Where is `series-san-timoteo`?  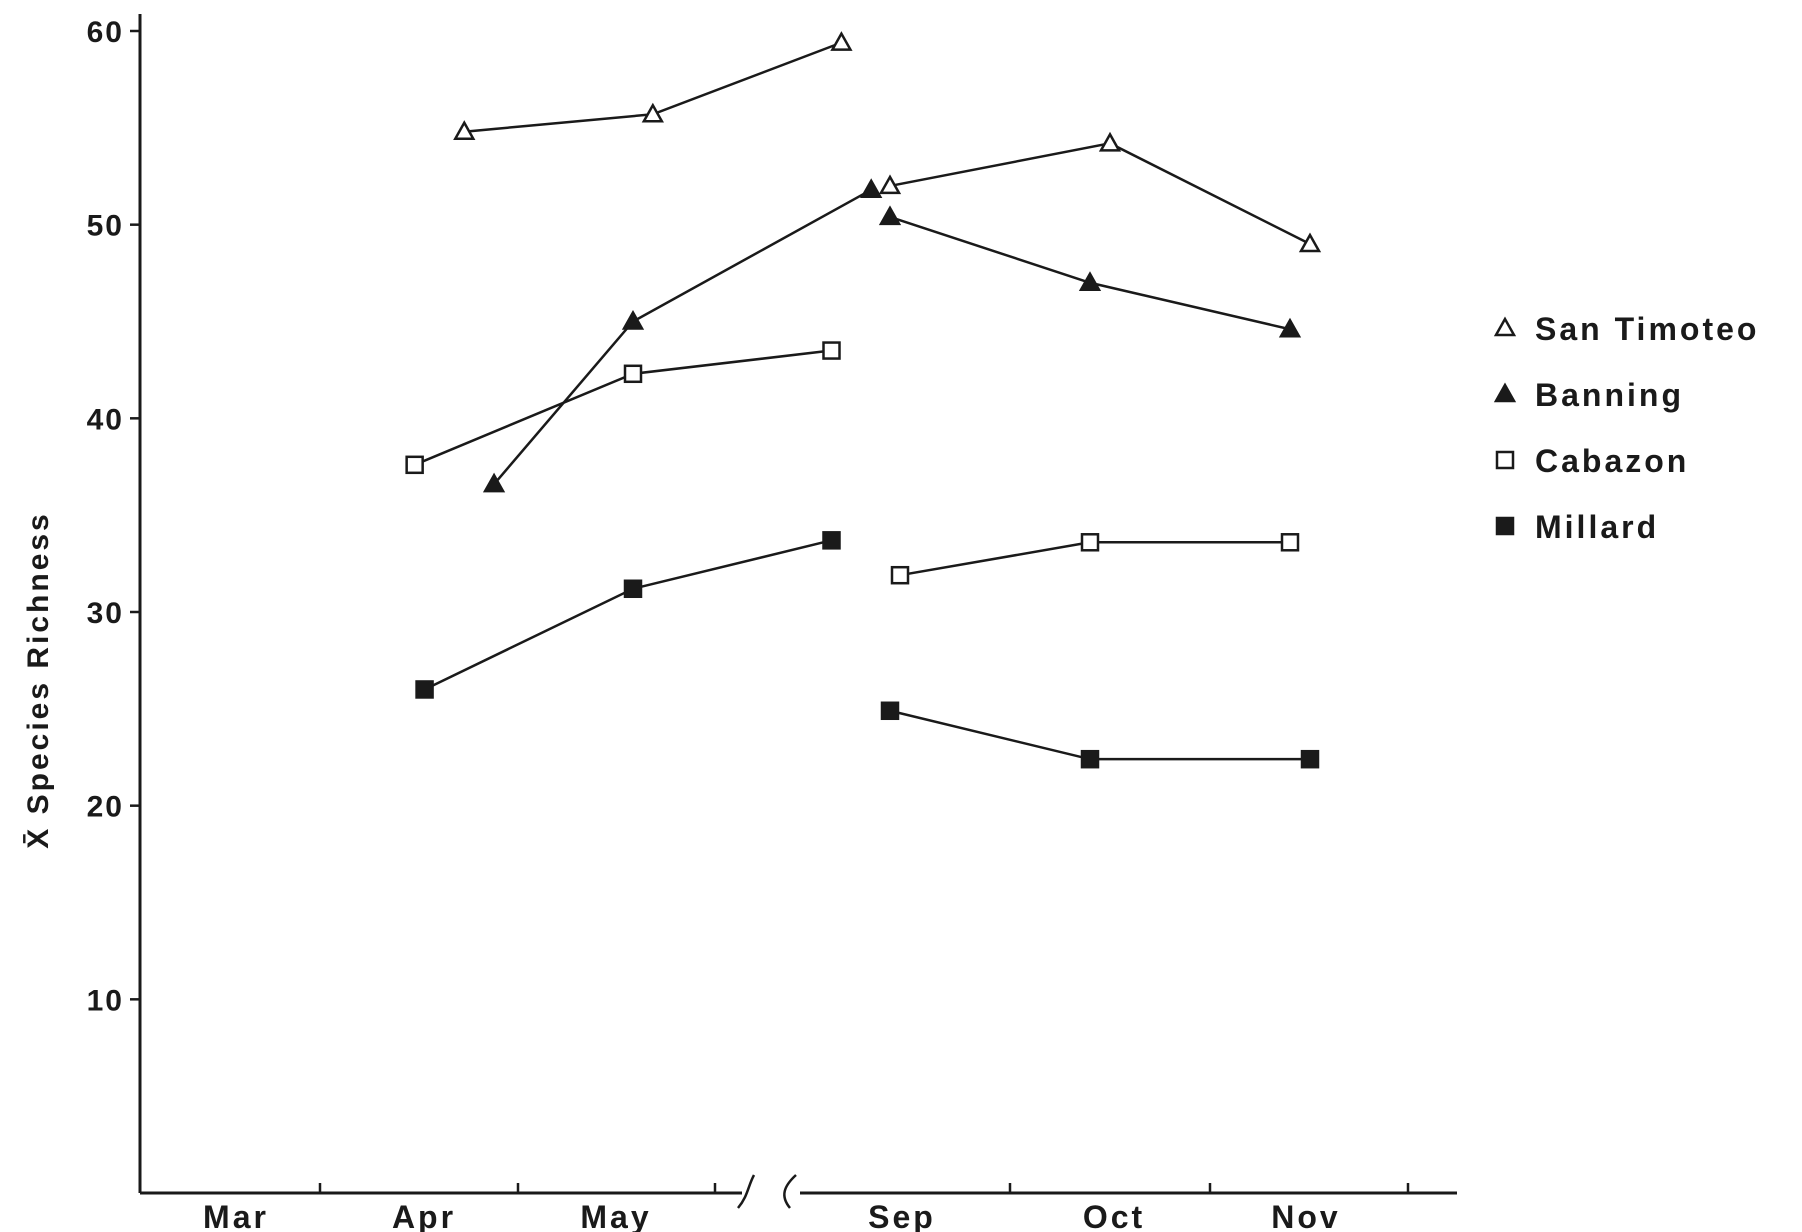 series-san-timoteo is located at coordinates (887, 142).